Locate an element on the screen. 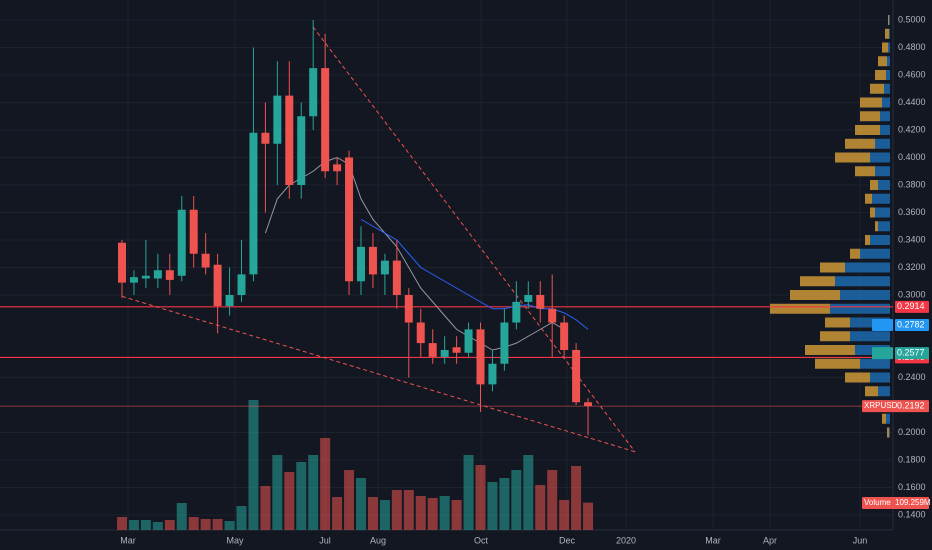 This screenshot has height=550, width=932. marker-icon is located at coordinates (882, 324).